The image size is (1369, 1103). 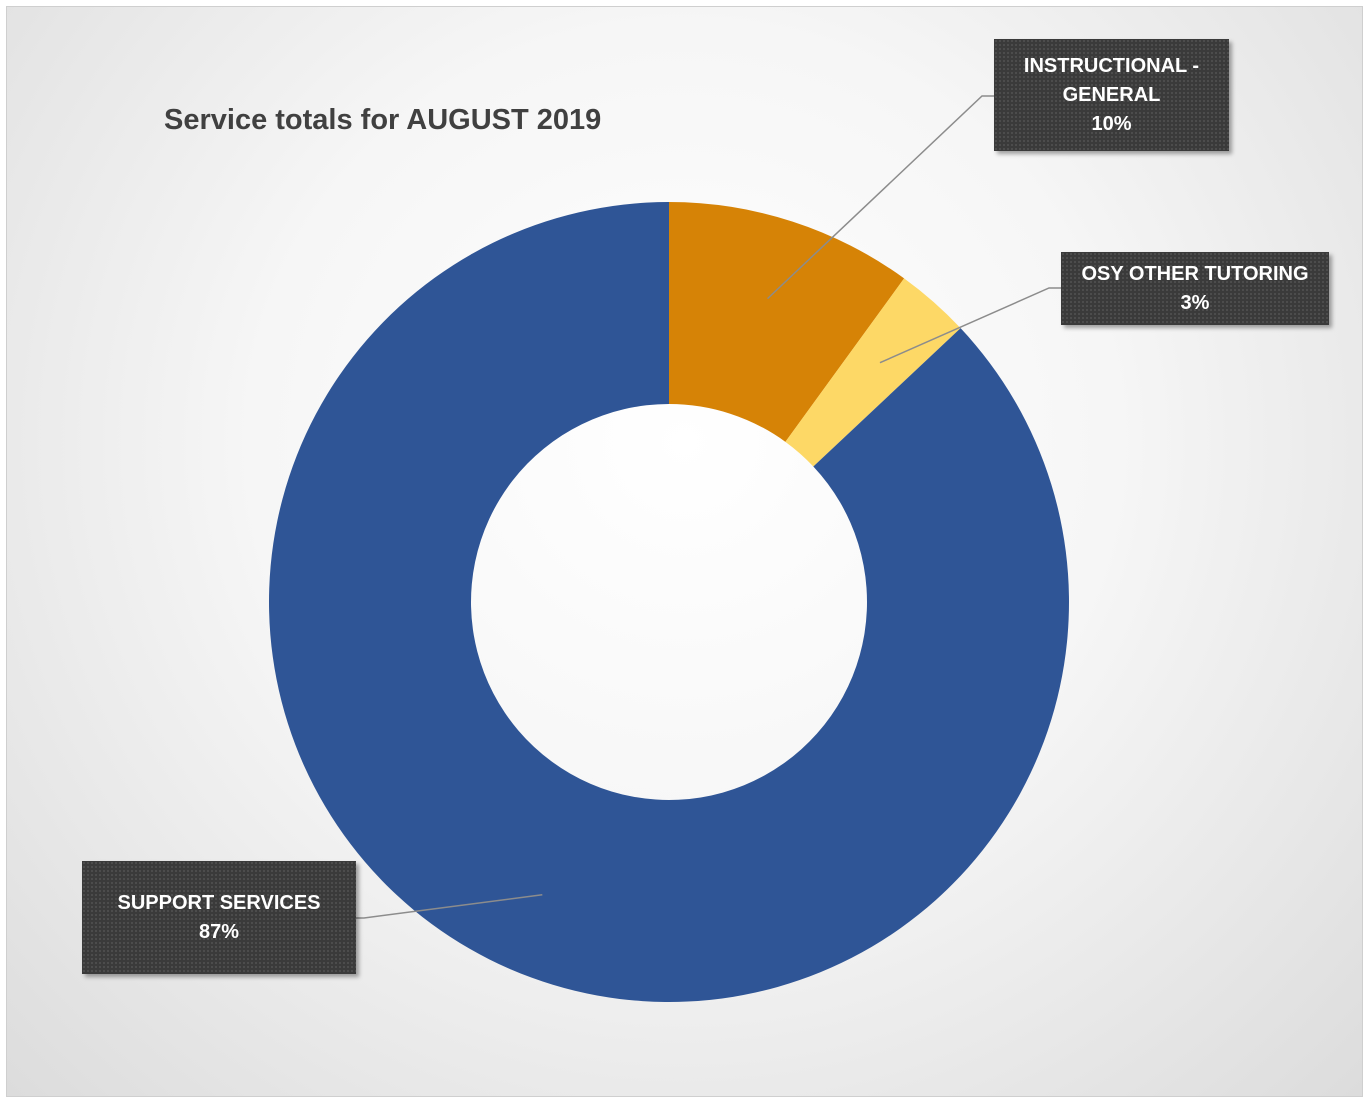 What do you see at coordinates (1195, 302) in the screenshot?
I see `data-label-osy-other-tutoring-value: 3%` at bounding box center [1195, 302].